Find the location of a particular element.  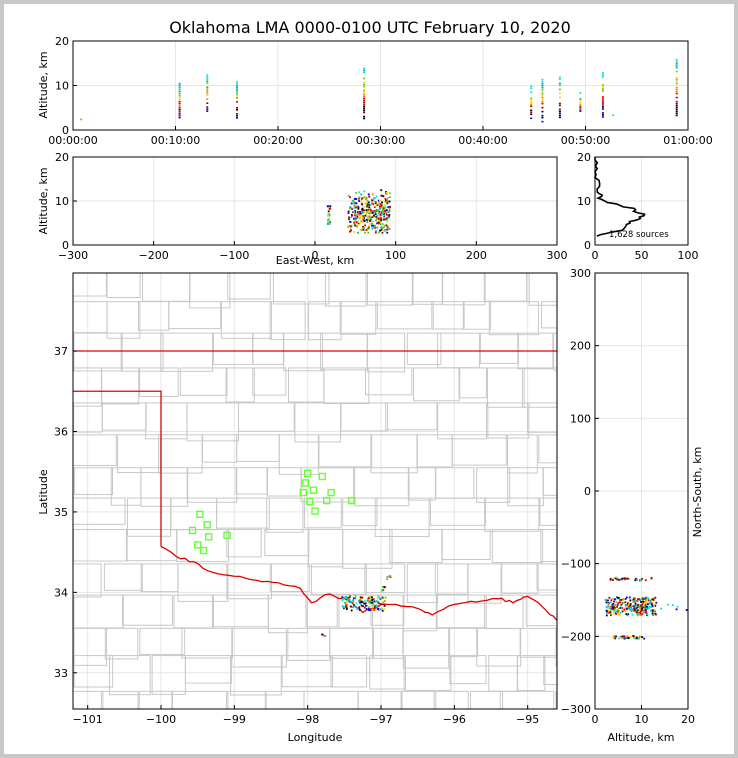

time-height-sources is located at coordinates (379, 90).